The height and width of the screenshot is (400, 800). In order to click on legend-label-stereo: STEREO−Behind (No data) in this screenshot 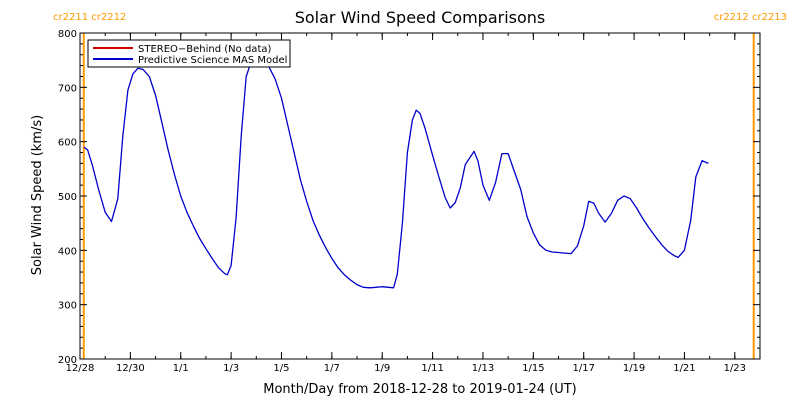, I will do `click(204, 49)`.